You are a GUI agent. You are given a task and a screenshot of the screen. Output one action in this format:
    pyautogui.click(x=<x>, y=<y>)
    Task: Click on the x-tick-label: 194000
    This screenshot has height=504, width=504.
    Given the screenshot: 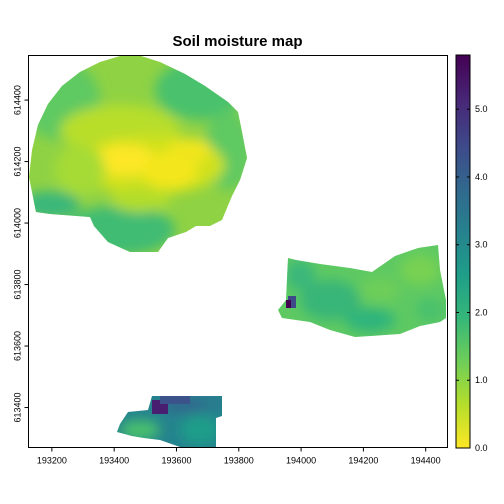 What is the action you would take?
    pyautogui.click(x=301, y=461)
    